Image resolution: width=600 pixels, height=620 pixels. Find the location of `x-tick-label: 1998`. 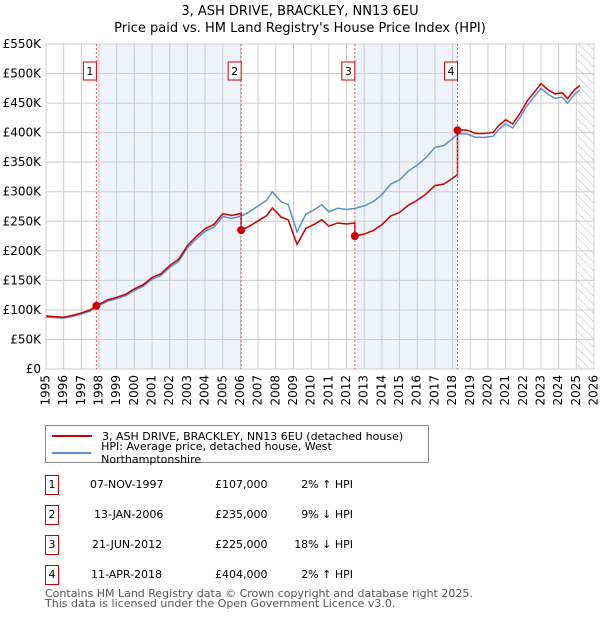

x-tick-label: 1998 is located at coordinates (99, 390).